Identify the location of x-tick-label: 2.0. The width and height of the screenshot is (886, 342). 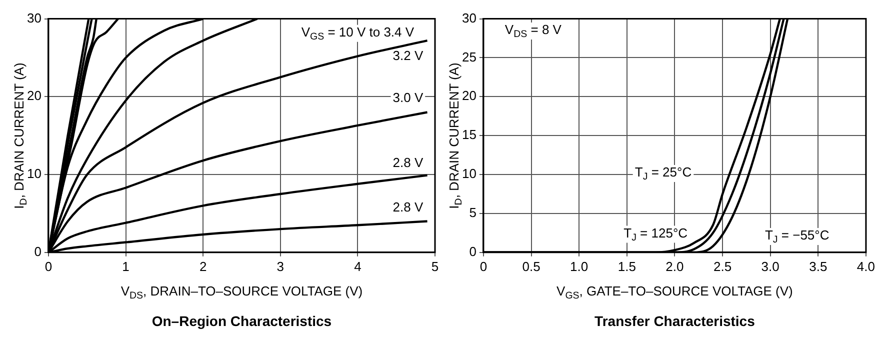
(675, 266).